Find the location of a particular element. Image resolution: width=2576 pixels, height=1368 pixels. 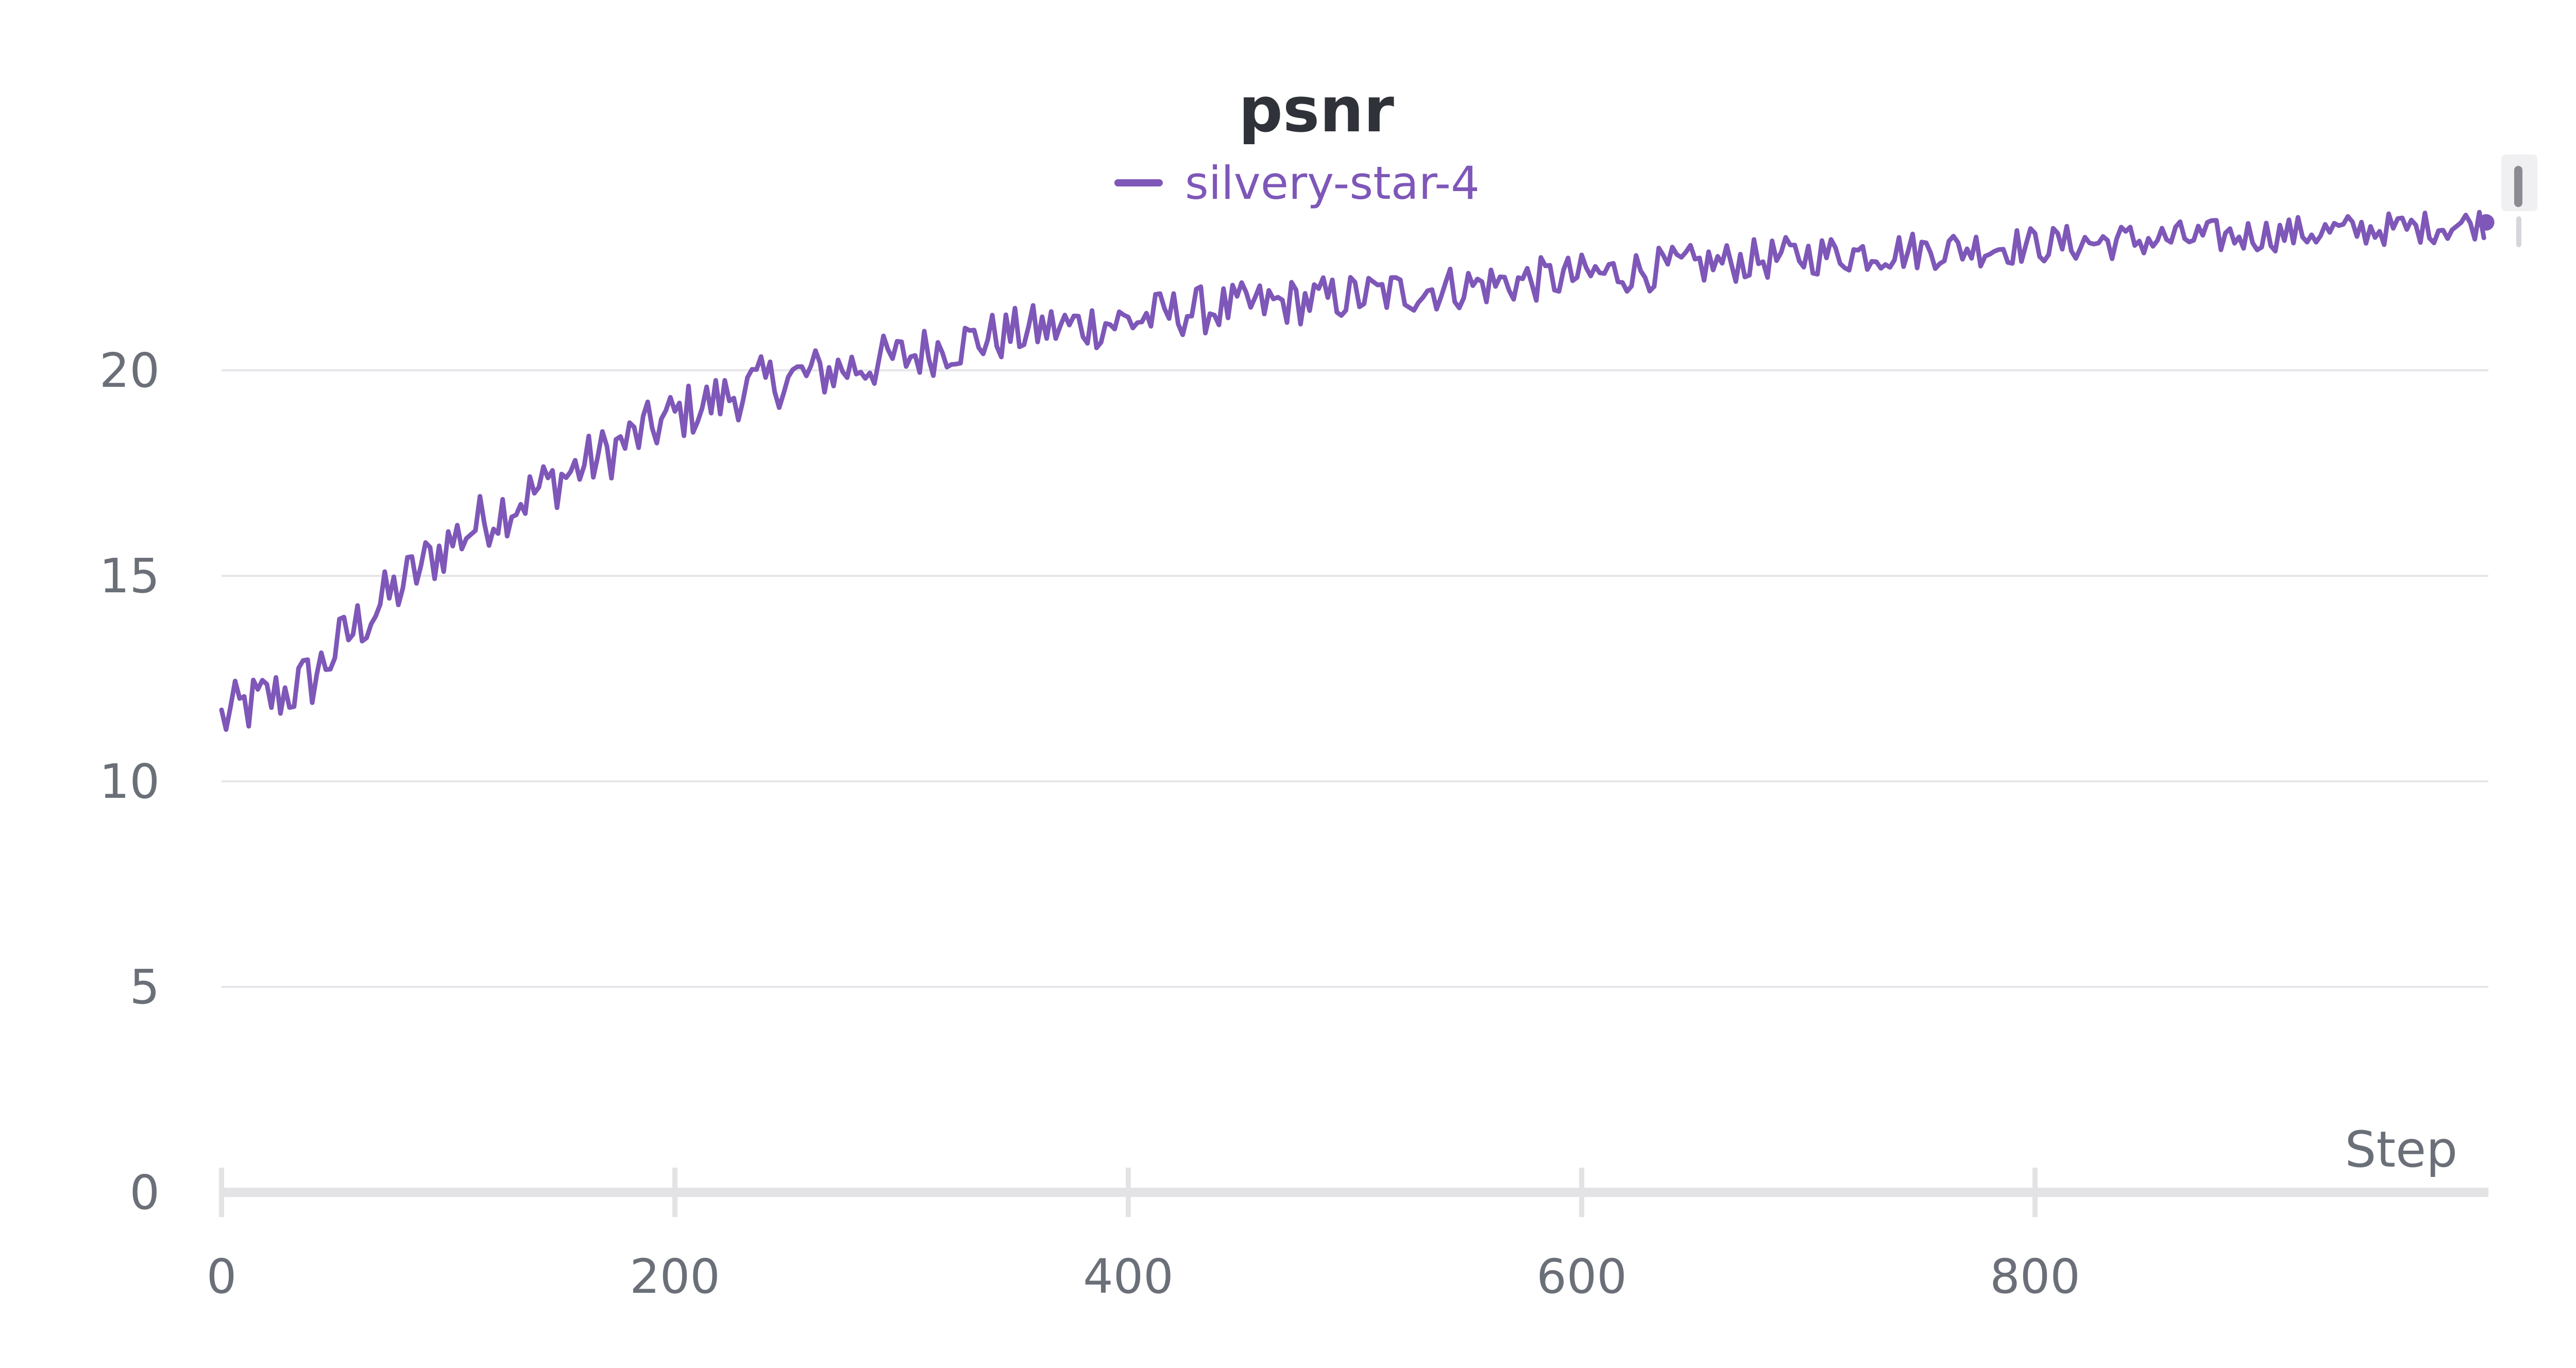

y-axis-ticks: 0 5 10 15 20 is located at coordinates (129, 781).